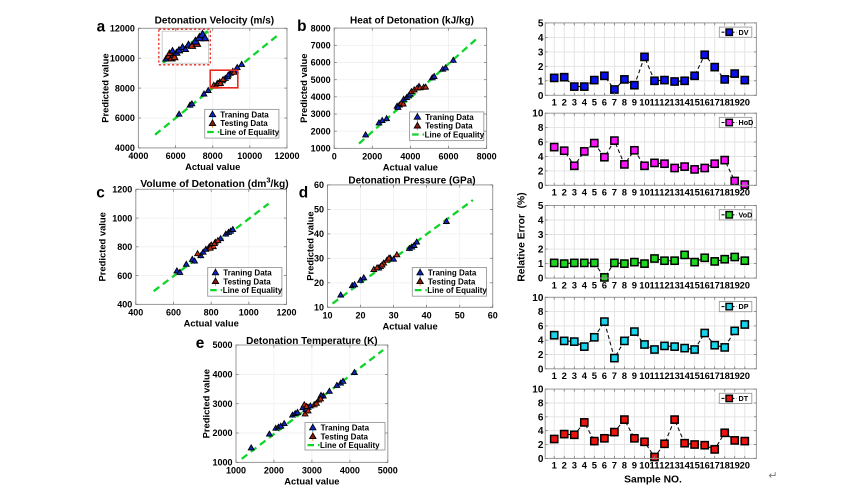 The width and height of the screenshot is (856, 492). I want to click on svg-text: 5000, so click(388, 471).